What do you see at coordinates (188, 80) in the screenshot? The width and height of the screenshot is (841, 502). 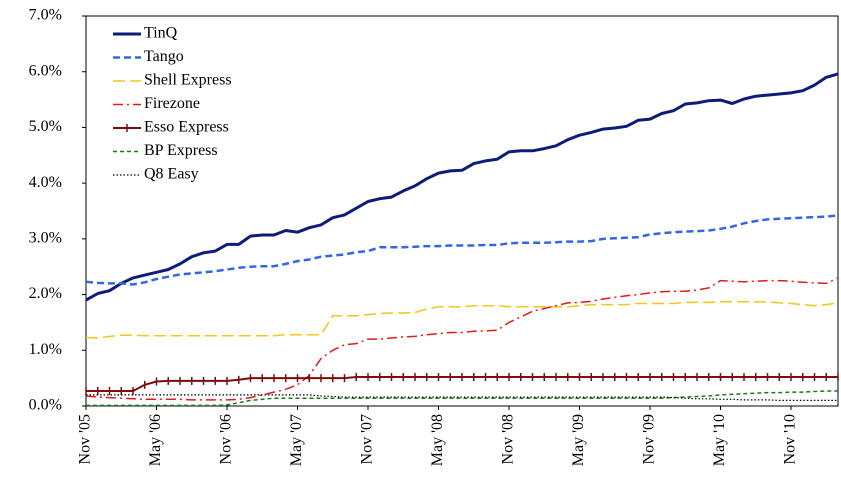 I see `legend-label: Shell Express` at bounding box center [188, 80].